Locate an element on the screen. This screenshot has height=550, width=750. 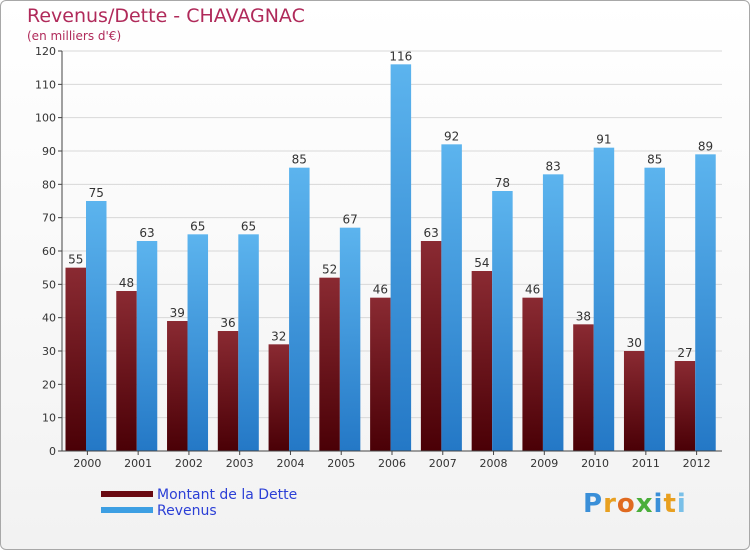
y-tick-label: 80 is located at coordinates (49, 184).